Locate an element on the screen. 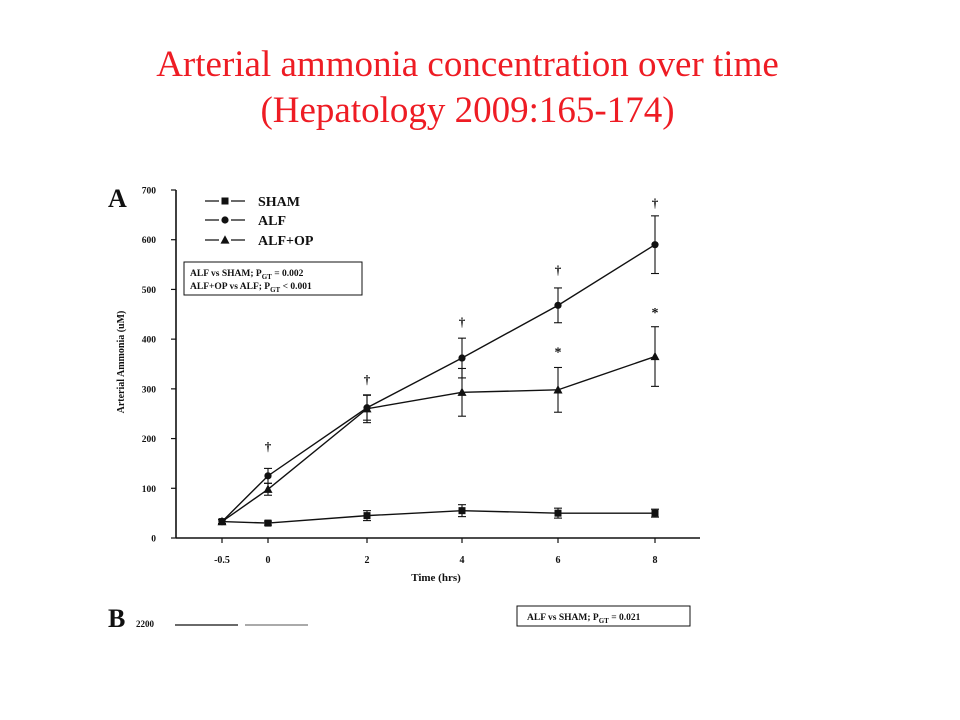 The height and width of the screenshot is (720, 960). x-tick-label: 8 is located at coordinates (655, 560).